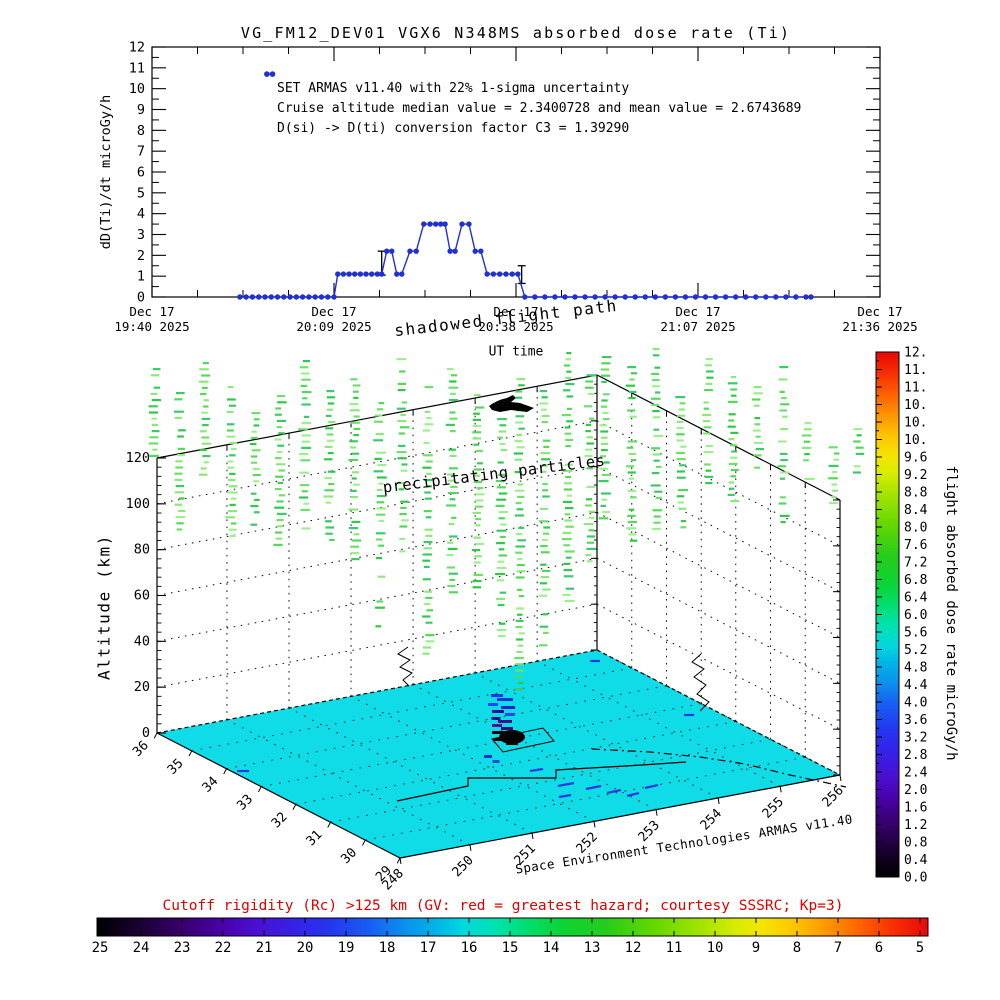 Image resolution: width=1000 pixels, height=1000 pixels. What do you see at coordinates (711, 819) in the screenshot?
I see `svg-text: 254` at bounding box center [711, 819].